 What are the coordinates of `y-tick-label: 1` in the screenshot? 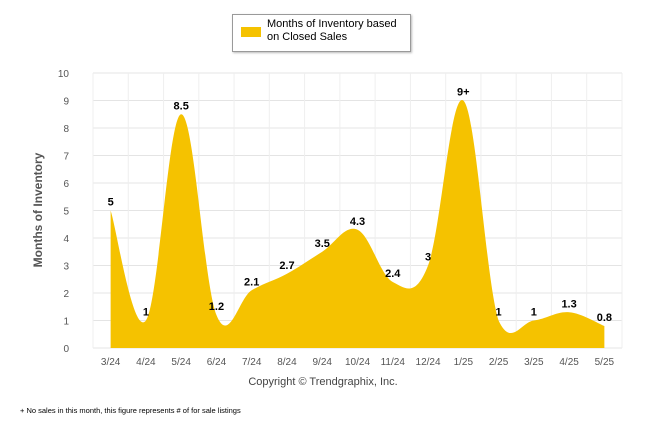 It's located at (66, 322).